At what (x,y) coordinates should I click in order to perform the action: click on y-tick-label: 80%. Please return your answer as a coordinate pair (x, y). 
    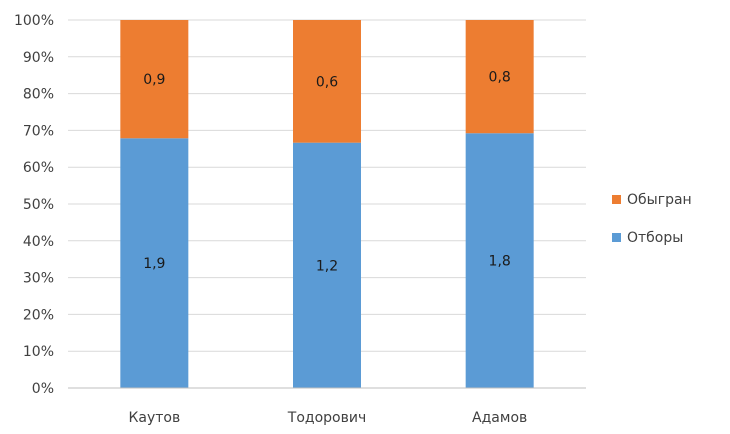
    Looking at the image, I should click on (38, 95).